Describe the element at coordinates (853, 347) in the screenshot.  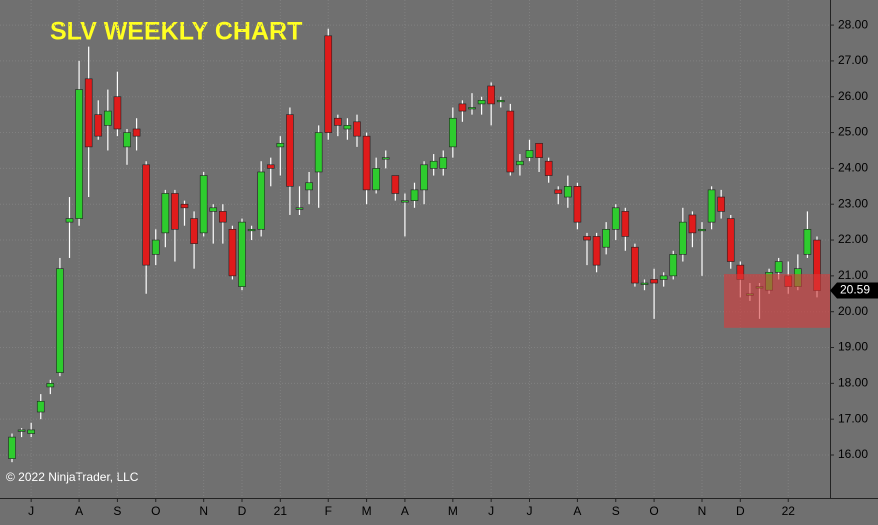
I see `y-tick-label: 19.00` at that location.